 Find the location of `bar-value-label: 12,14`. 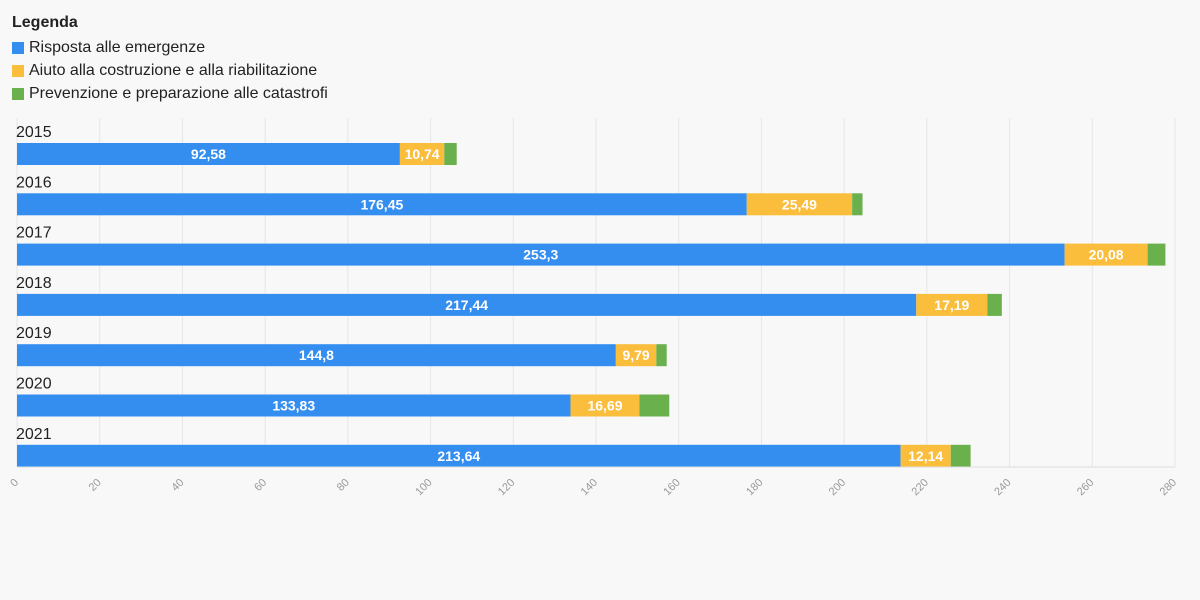

bar-value-label: 12,14 is located at coordinates (925, 456).